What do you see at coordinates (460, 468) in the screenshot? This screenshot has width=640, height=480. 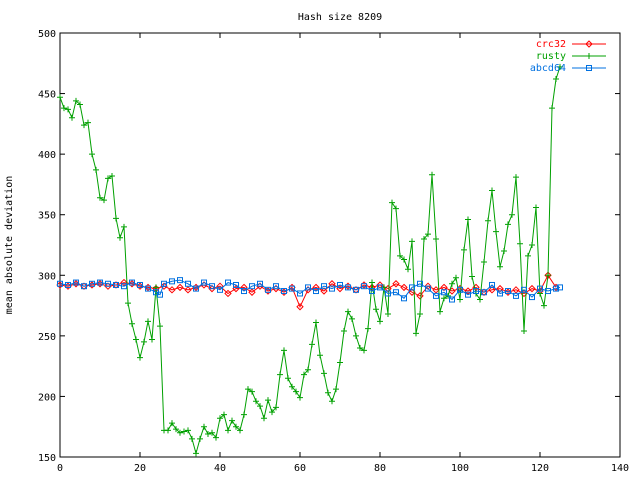 I see `x-tick-label: 100` at bounding box center [460, 468].